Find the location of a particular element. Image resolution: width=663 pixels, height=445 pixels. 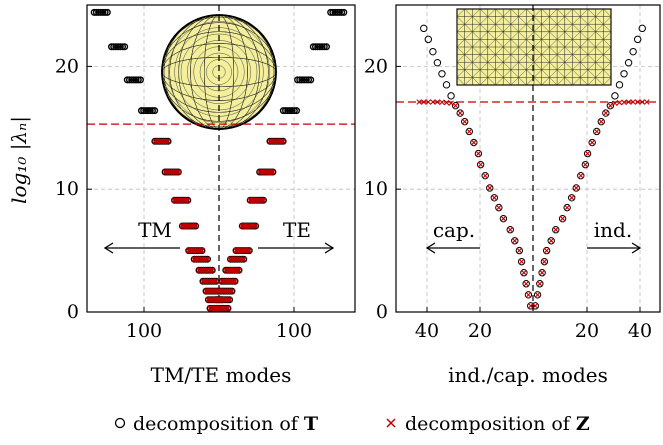

sphere-mesh is located at coordinates (219, 72).